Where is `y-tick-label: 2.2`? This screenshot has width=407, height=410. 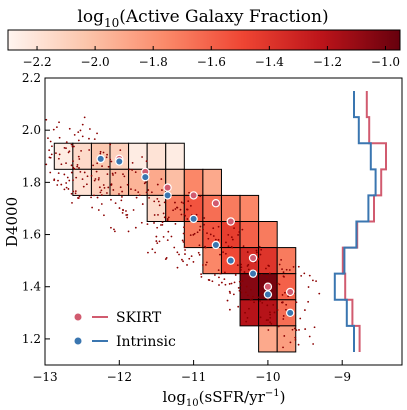 y-tick-label: 2.2 is located at coordinates (31, 78).